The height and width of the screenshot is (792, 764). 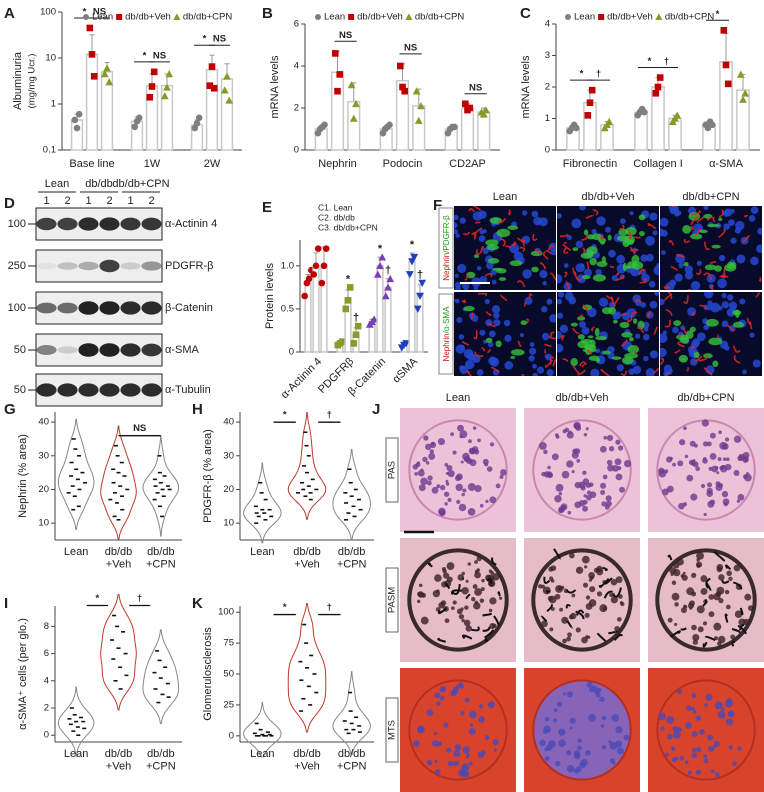 I want to click on panel-label: D, so click(x=9, y=203).